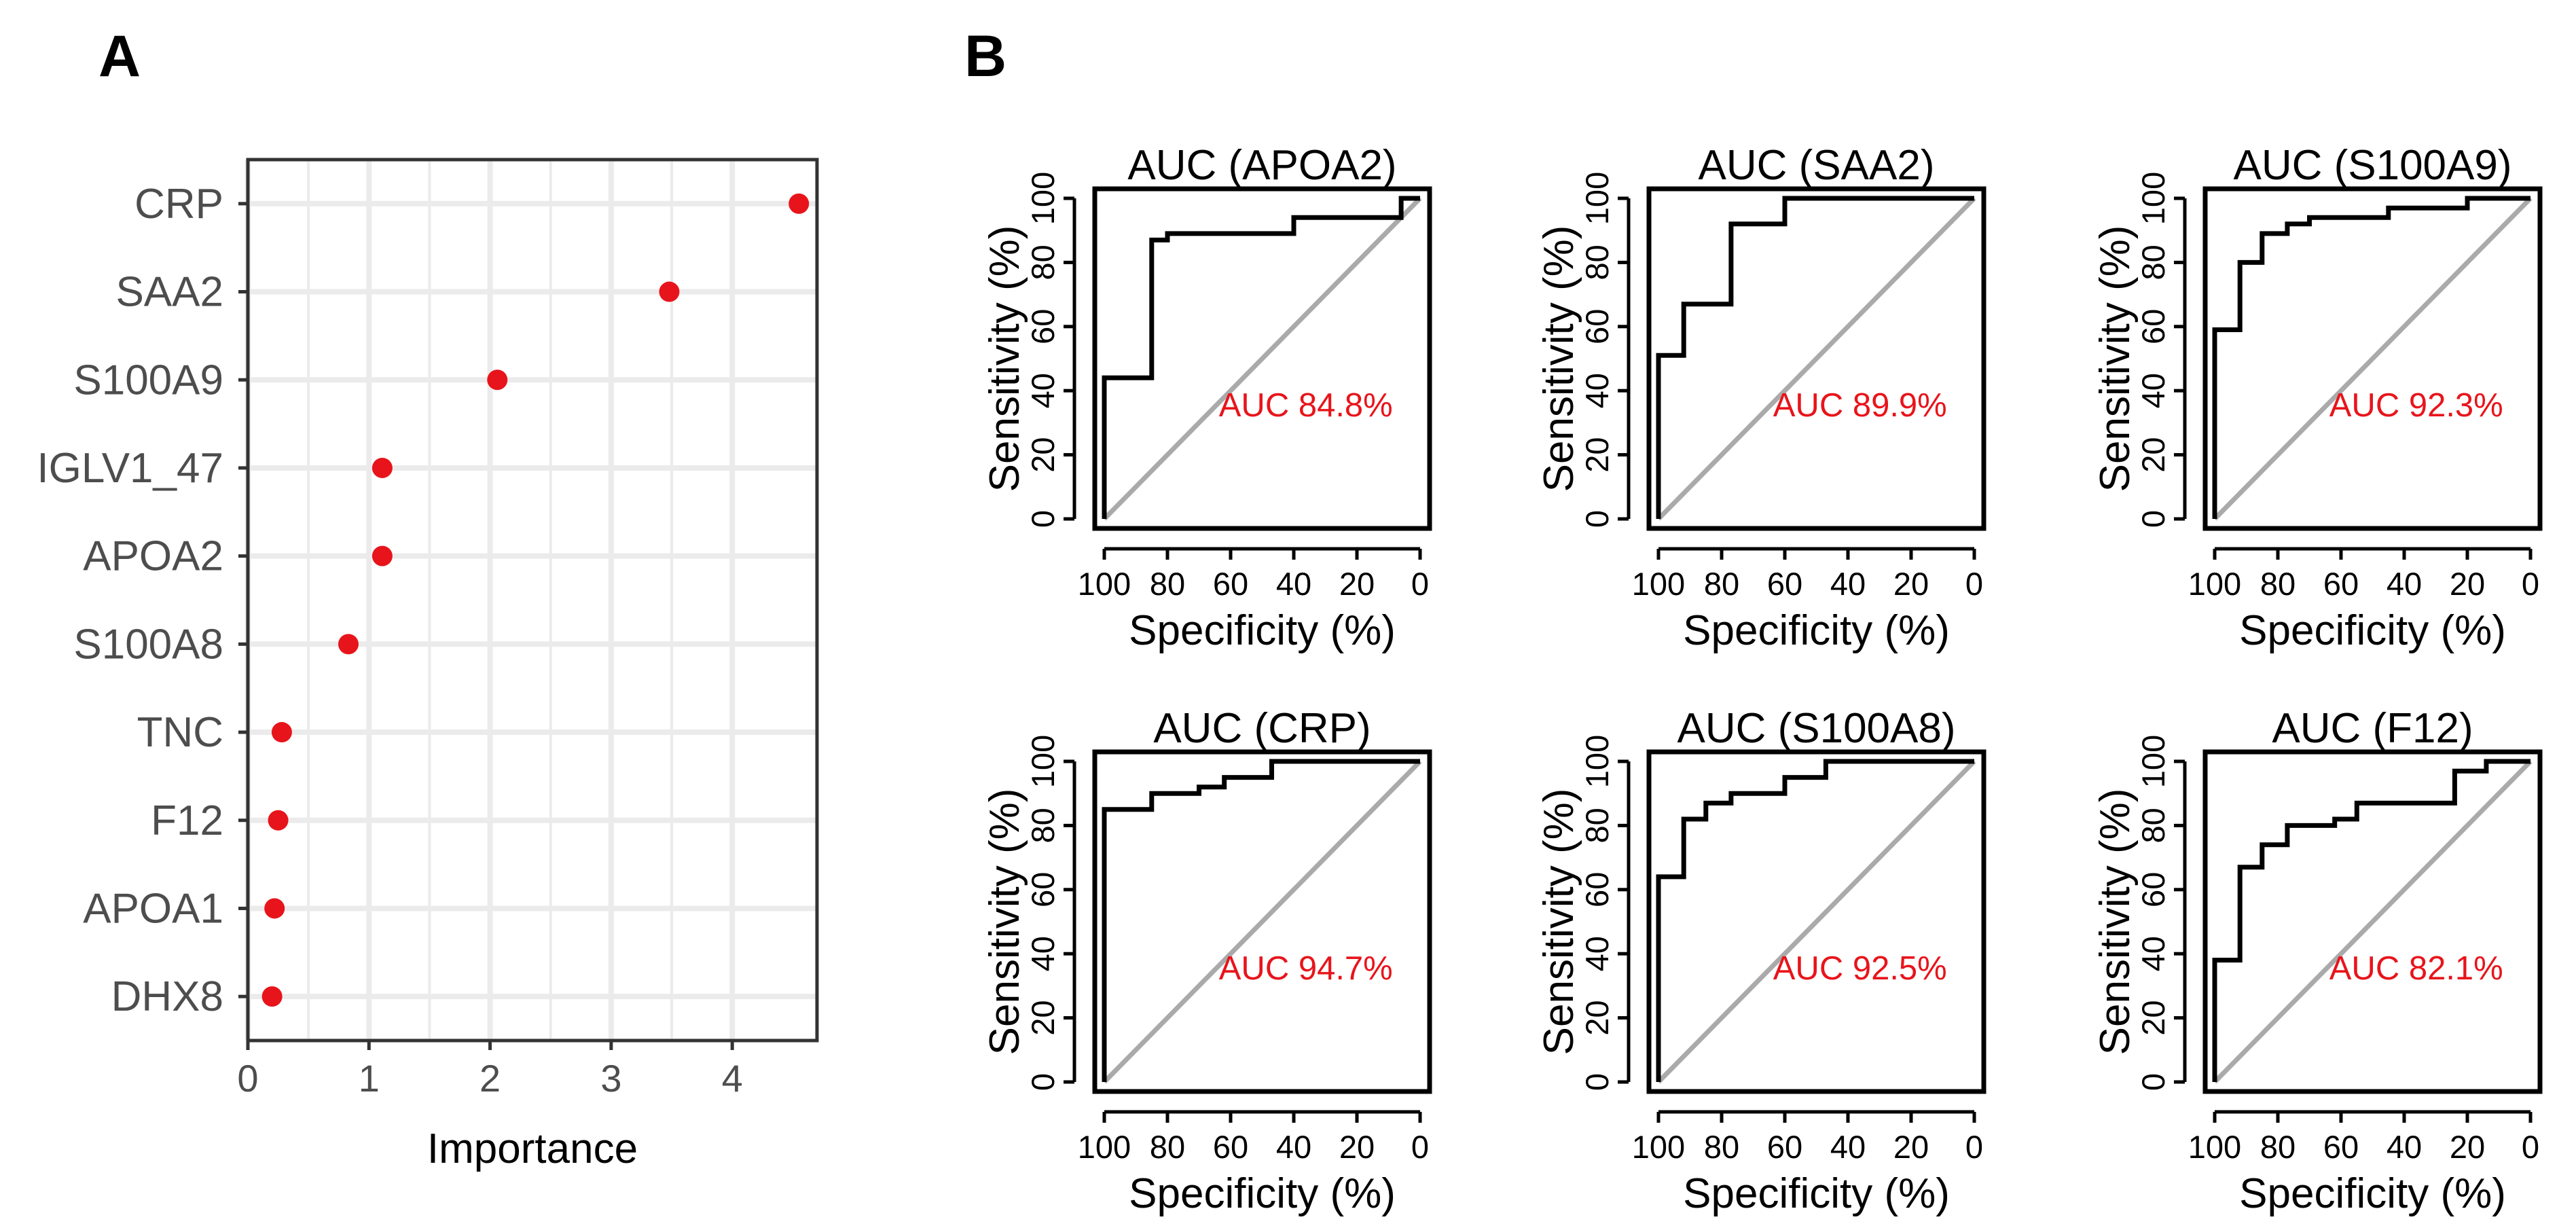 This screenshot has height=1228, width=2576. Describe the element at coordinates (2416, 405) in the screenshot. I see `auc-label: AUC 92.3%` at that location.